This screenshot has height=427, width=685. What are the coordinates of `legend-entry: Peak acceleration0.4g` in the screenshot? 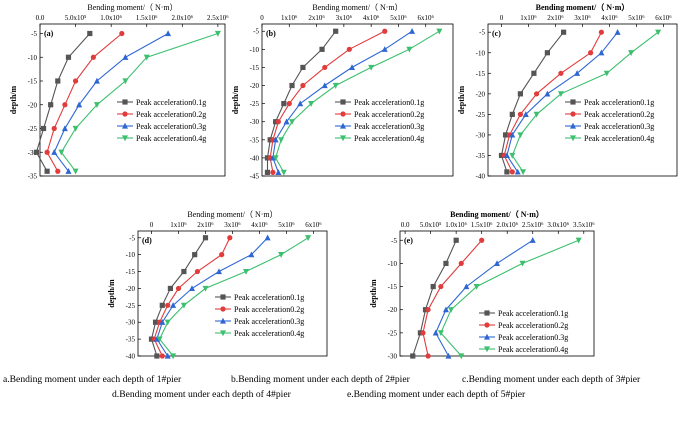 It's located at (619, 138).